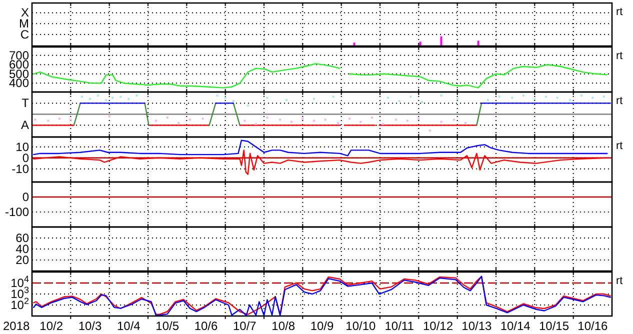  What do you see at coordinates (361, 326) in the screenshot?
I see `x-tick-label: 10/10` at bounding box center [361, 326].